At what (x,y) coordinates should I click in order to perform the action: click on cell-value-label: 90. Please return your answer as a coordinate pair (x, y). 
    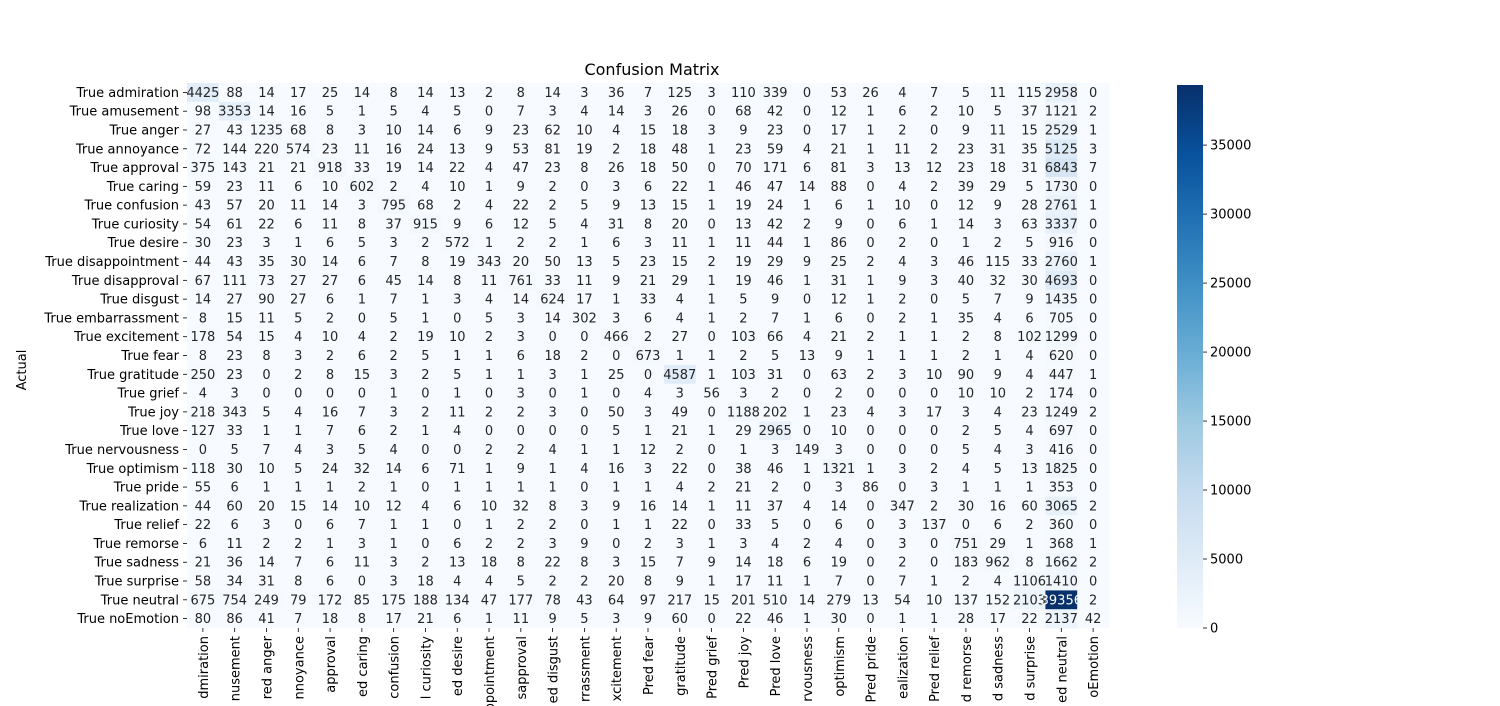
    Looking at the image, I should click on (266, 300).